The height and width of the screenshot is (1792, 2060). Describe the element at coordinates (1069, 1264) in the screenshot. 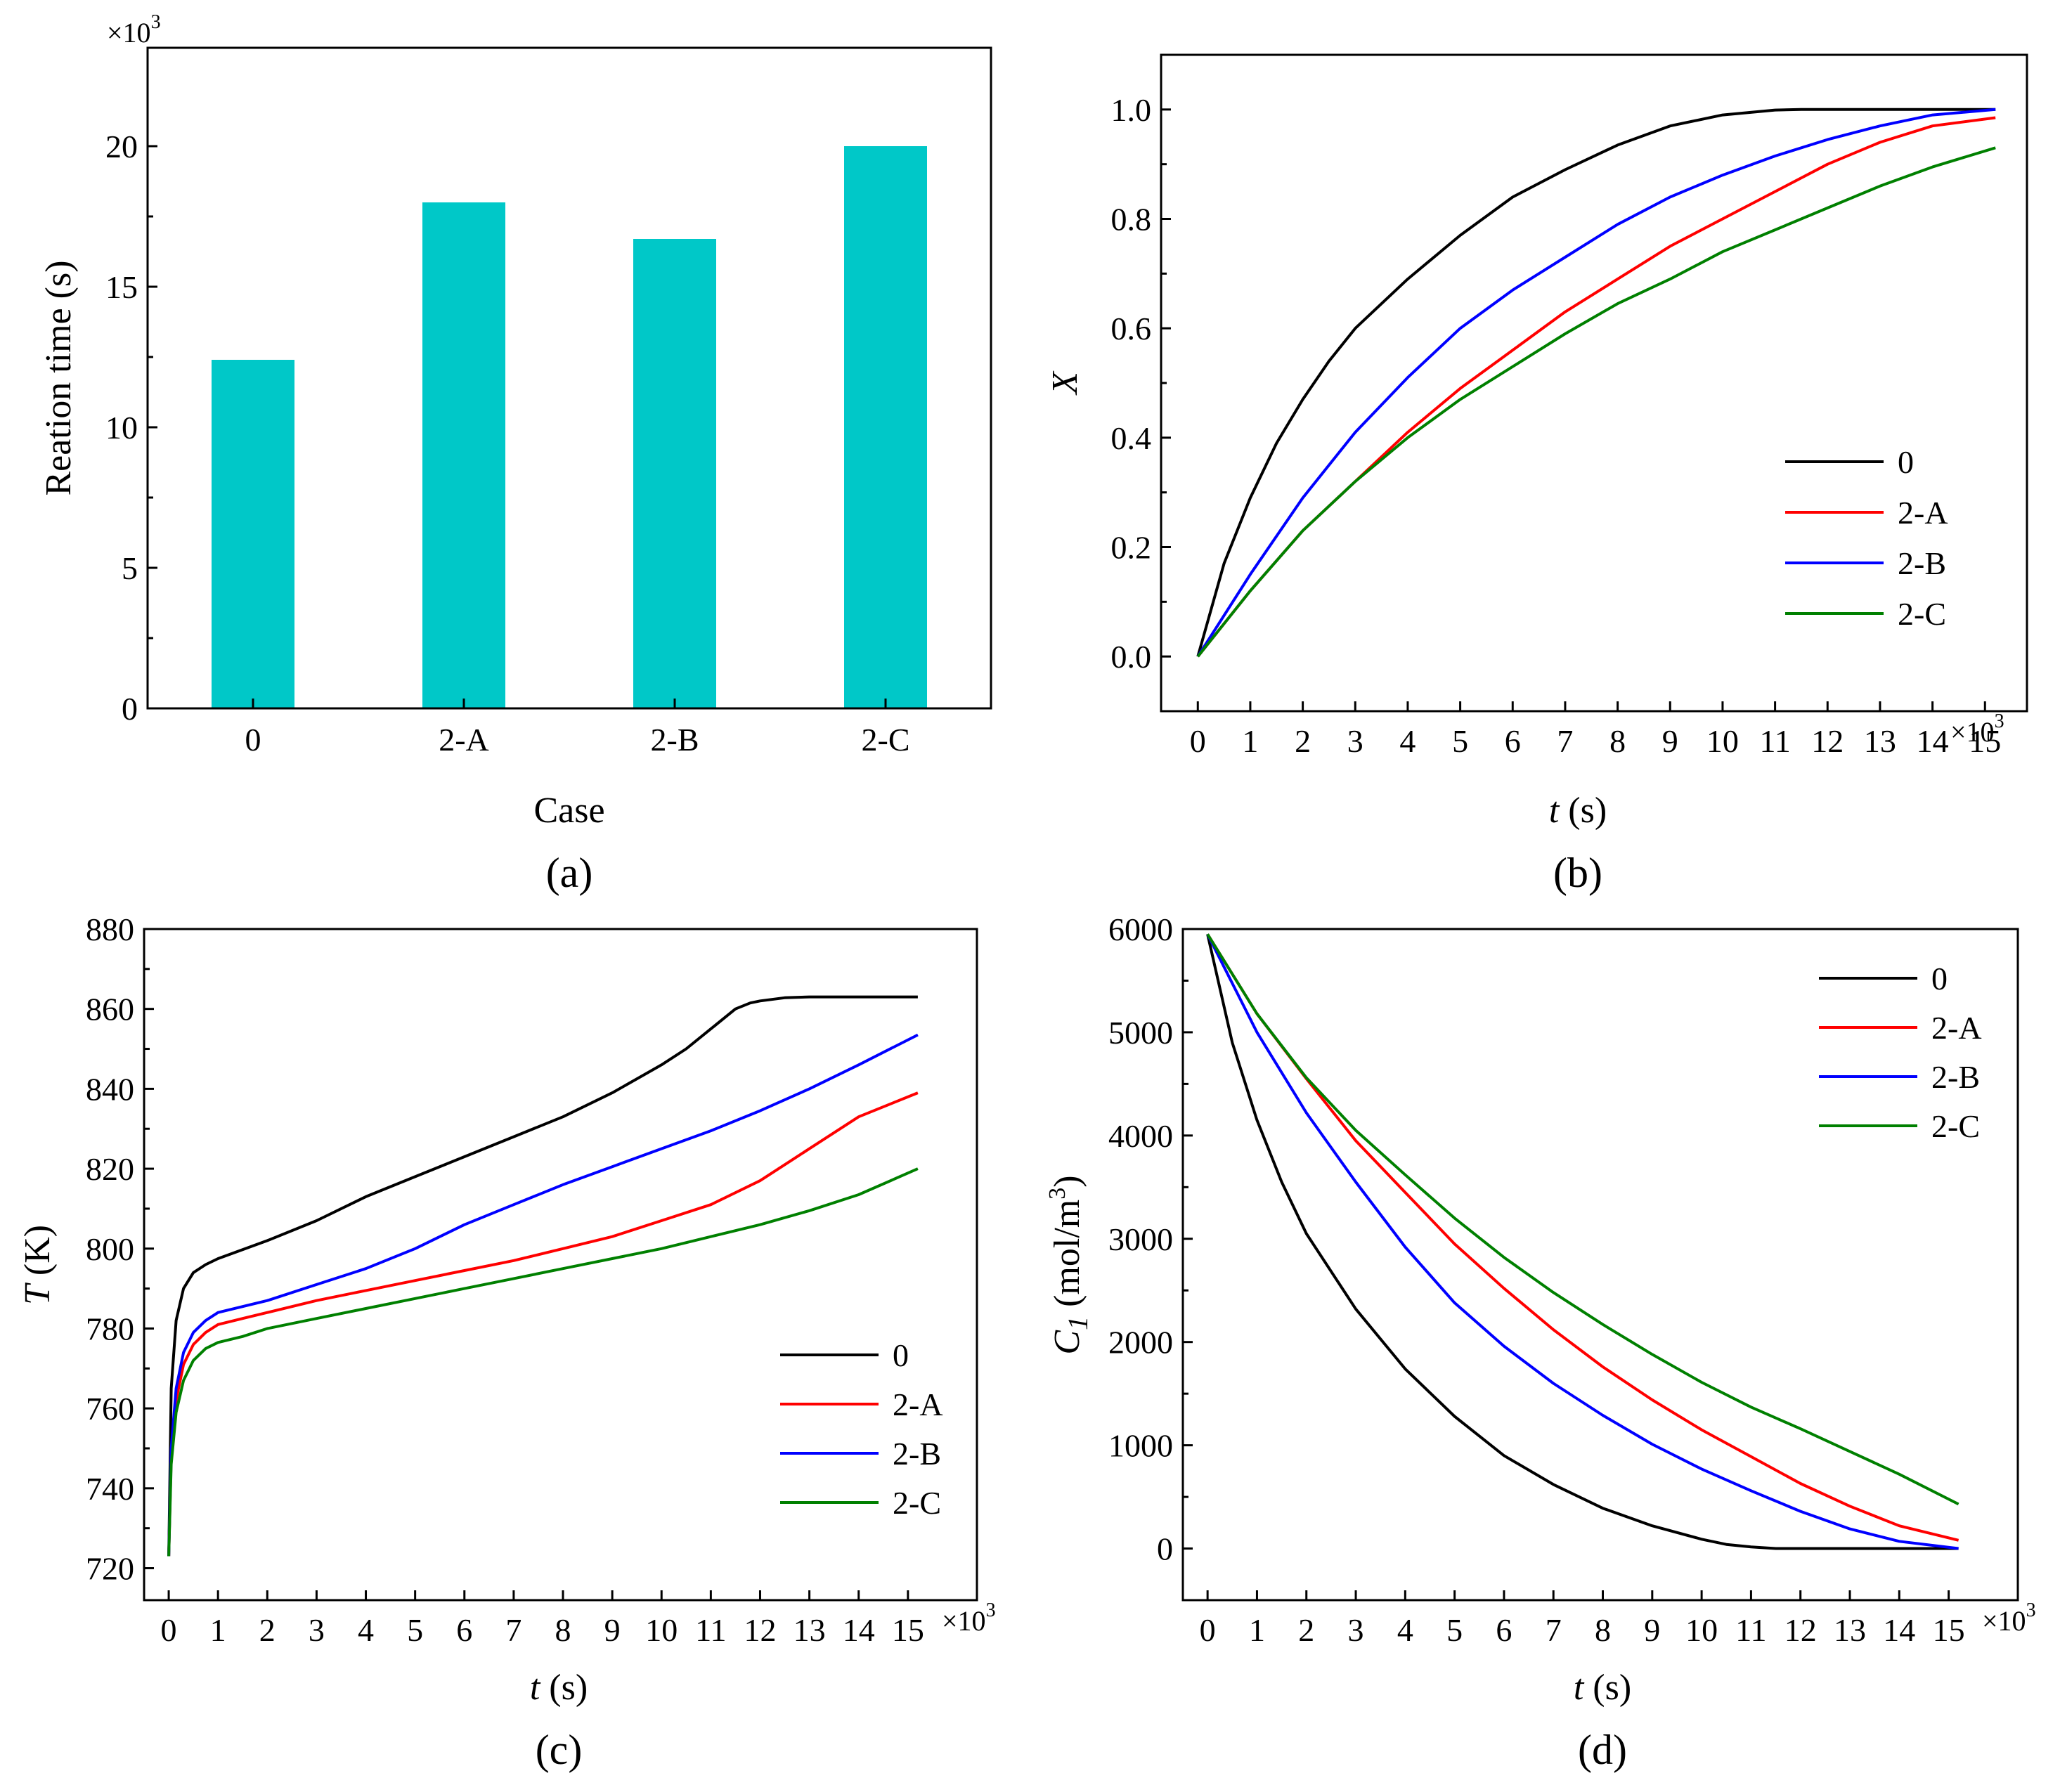

I see `y-axis-title: C1 (mol/m3)` at that location.